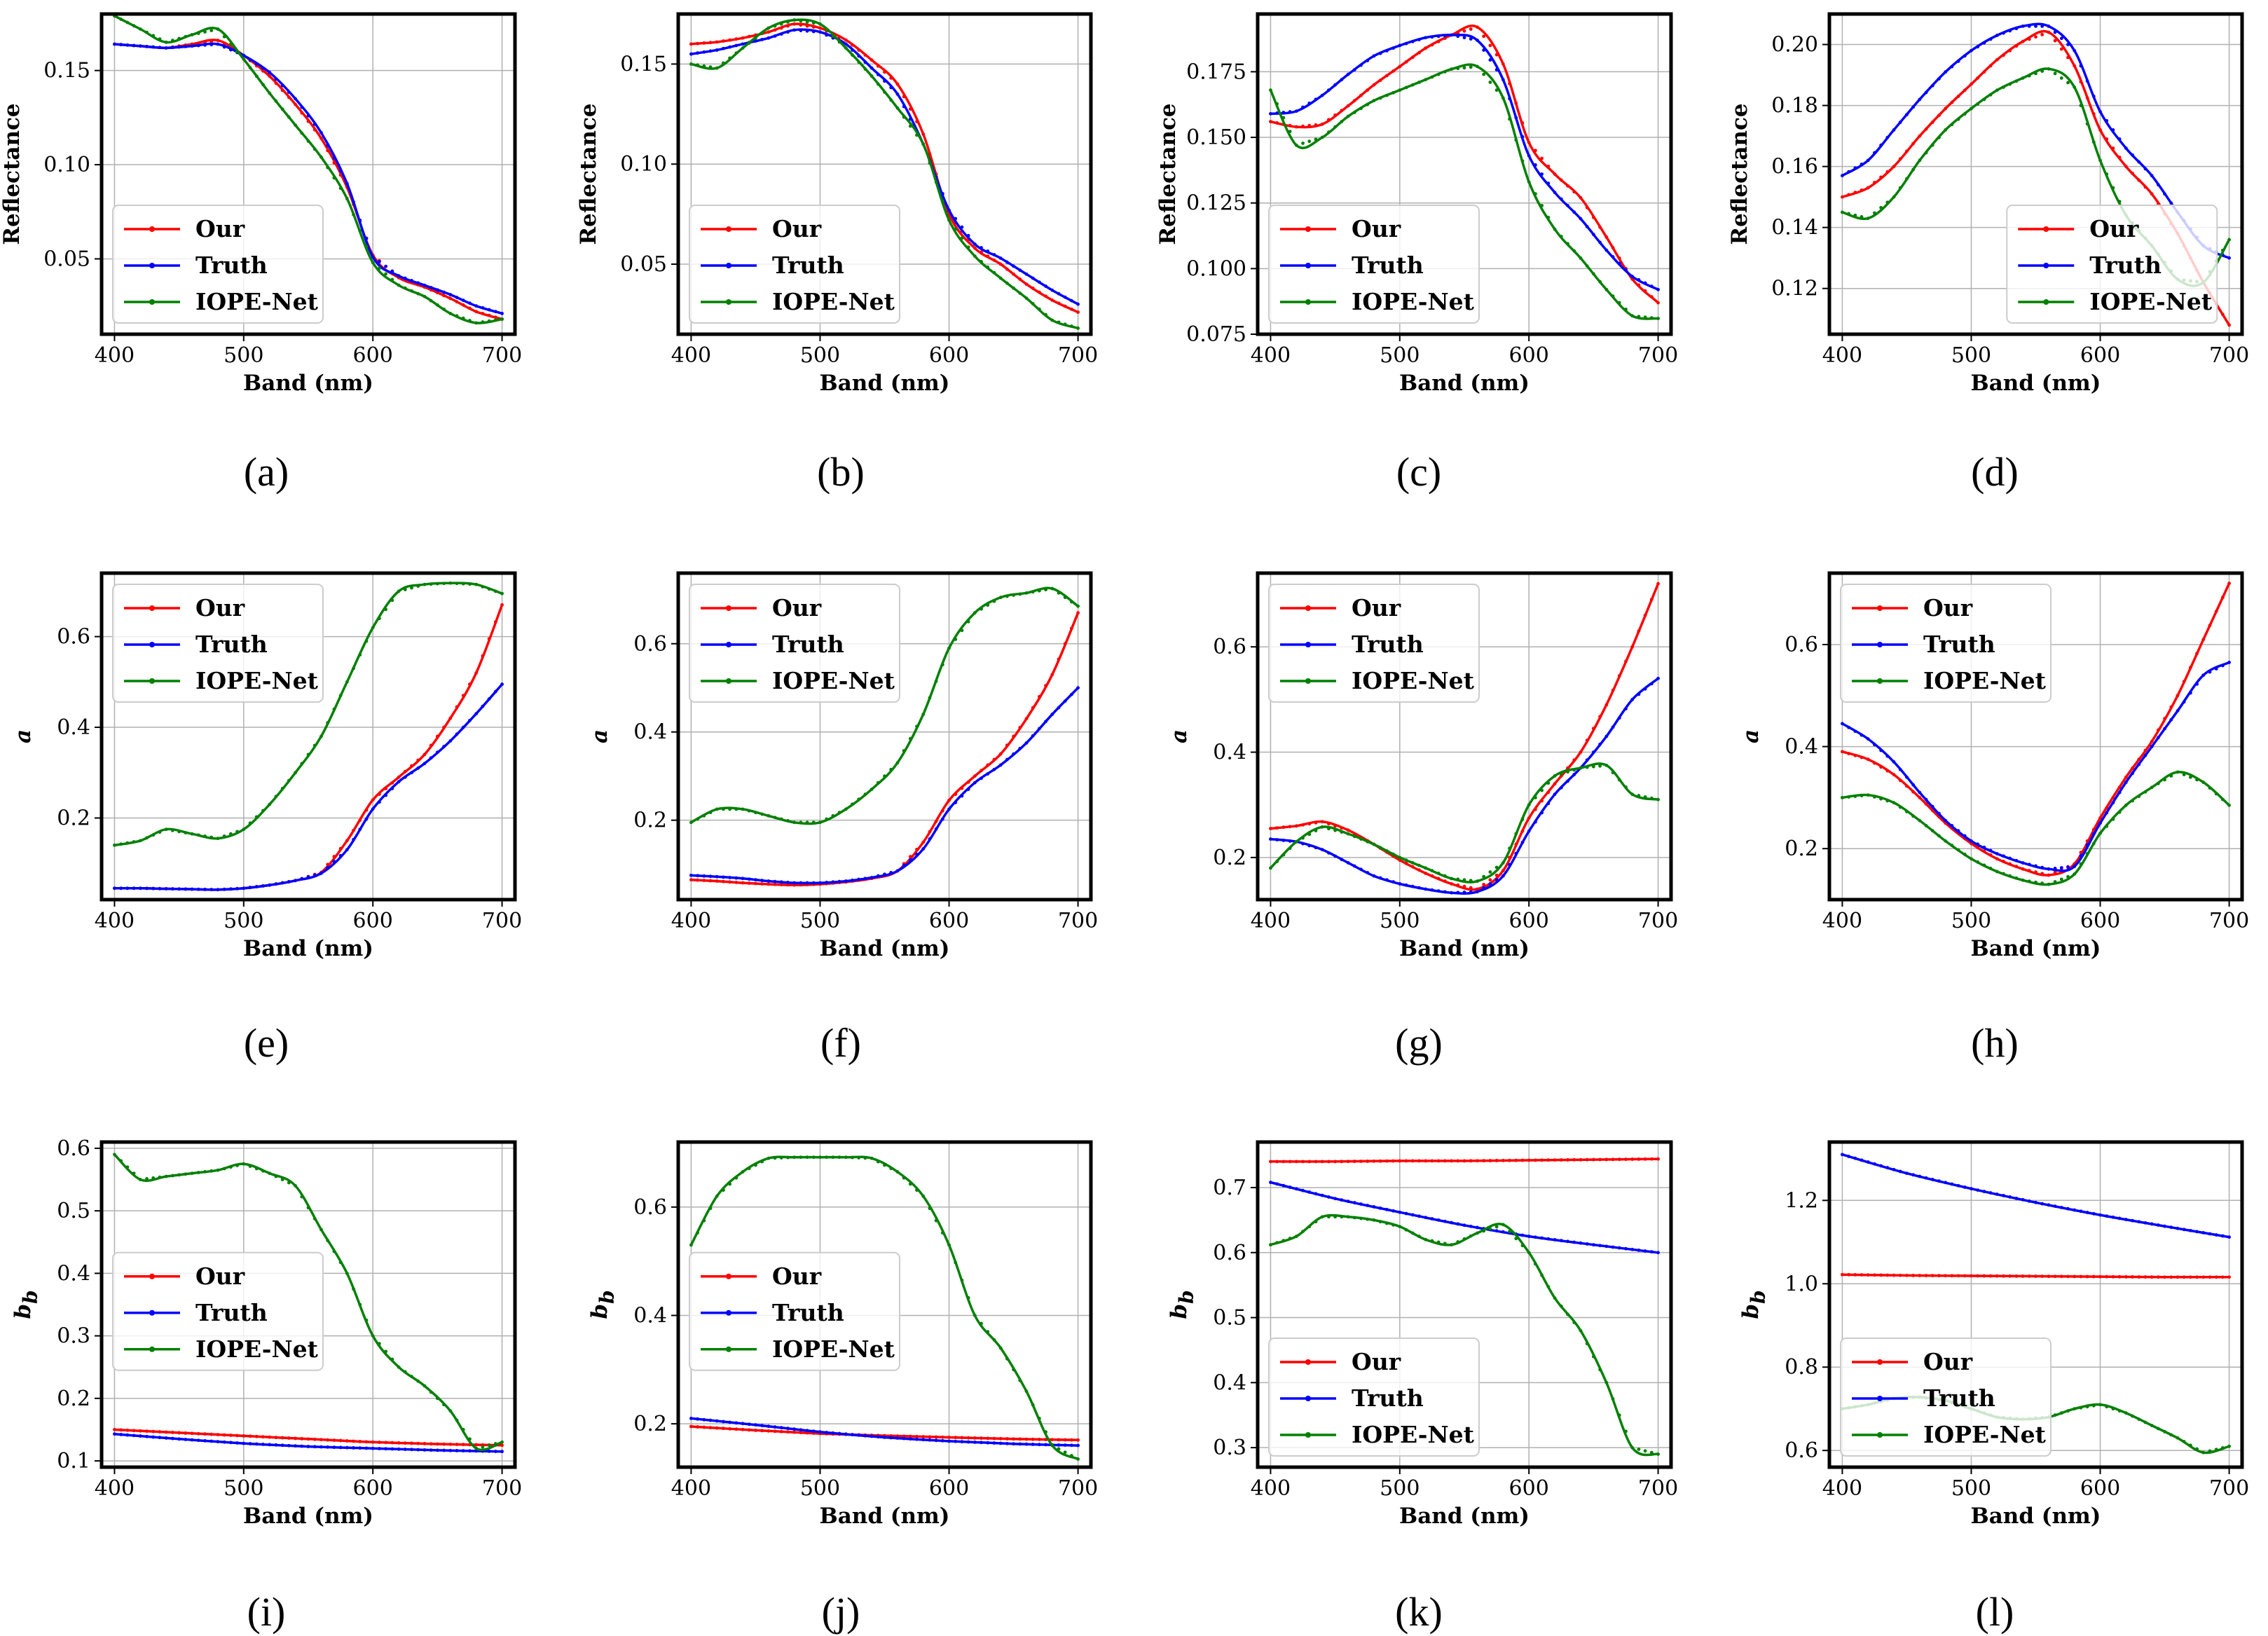  Describe the element at coordinates (266, 472) in the screenshot. I see `panel-caption: (a)` at that location.